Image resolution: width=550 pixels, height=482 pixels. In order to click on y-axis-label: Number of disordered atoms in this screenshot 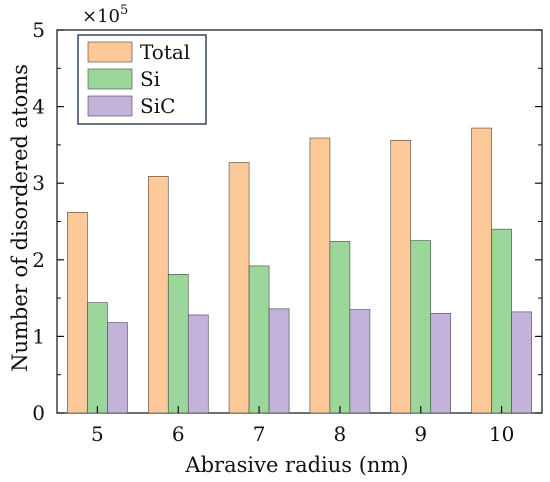, I will do `click(20, 218)`.